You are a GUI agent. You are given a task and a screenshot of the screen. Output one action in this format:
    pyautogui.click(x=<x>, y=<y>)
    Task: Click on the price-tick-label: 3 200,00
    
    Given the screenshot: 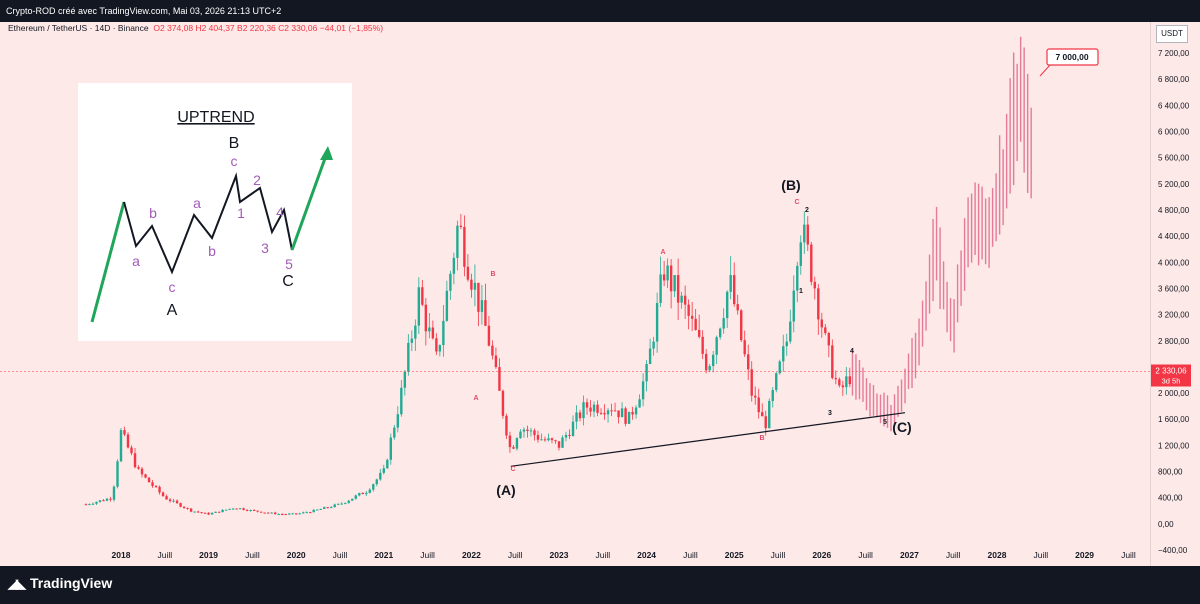 What is the action you would take?
    pyautogui.click(x=1174, y=315)
    